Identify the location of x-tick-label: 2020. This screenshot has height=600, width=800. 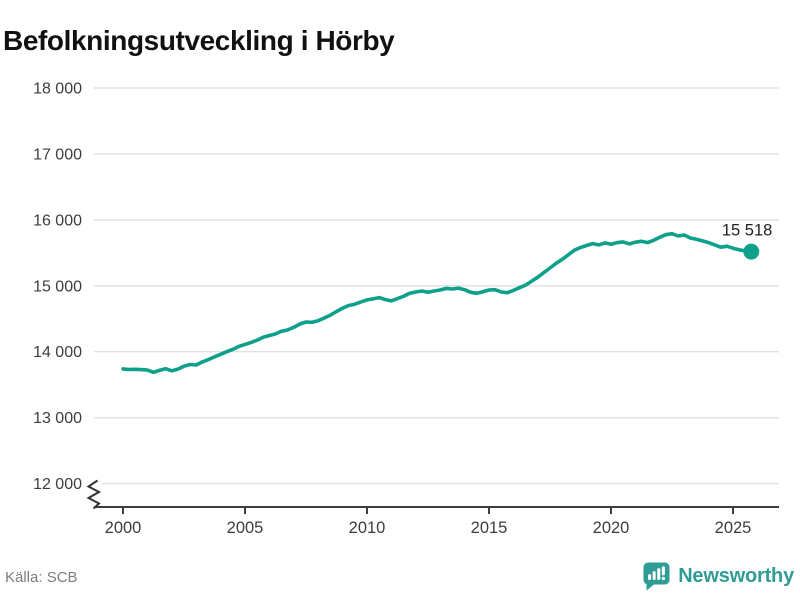
(611, 528).